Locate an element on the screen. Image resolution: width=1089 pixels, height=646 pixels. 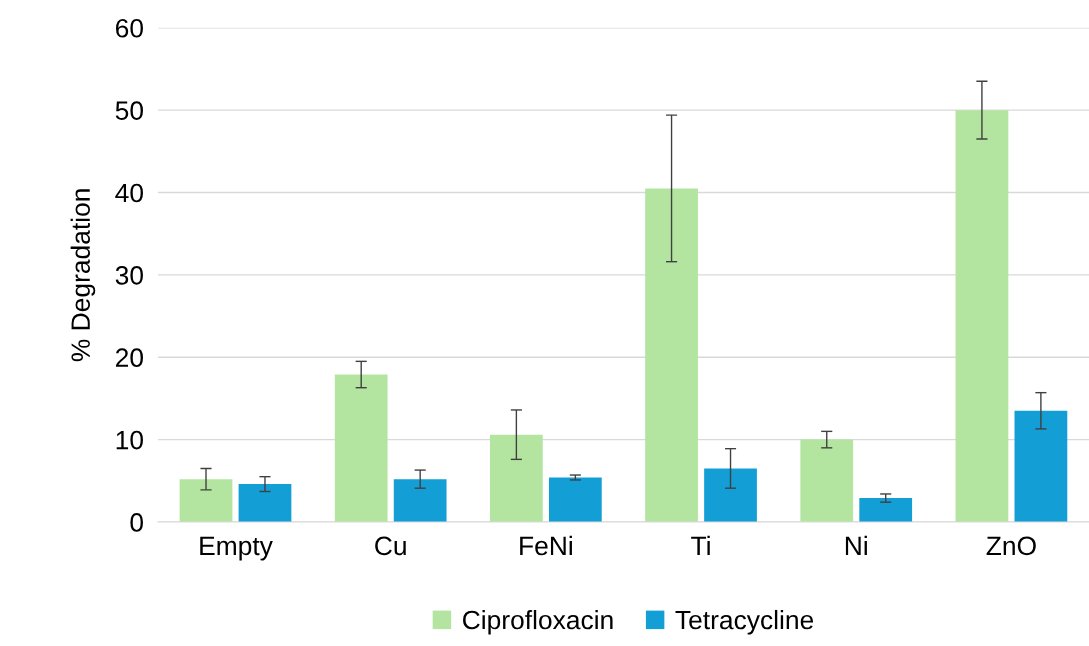
y-tick-label: 20 is located at coordinates (129, 358).